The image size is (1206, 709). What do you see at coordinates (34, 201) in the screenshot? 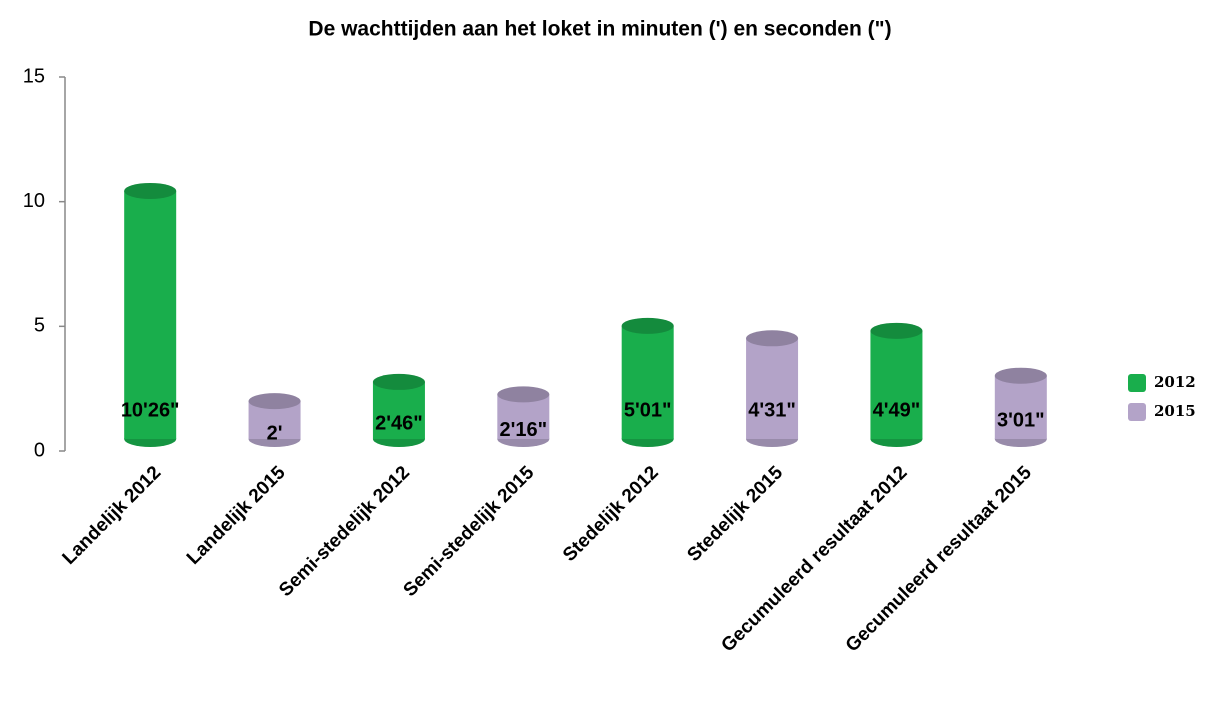
I see `y-tick-label: 10` at bounding box center [34, 201].